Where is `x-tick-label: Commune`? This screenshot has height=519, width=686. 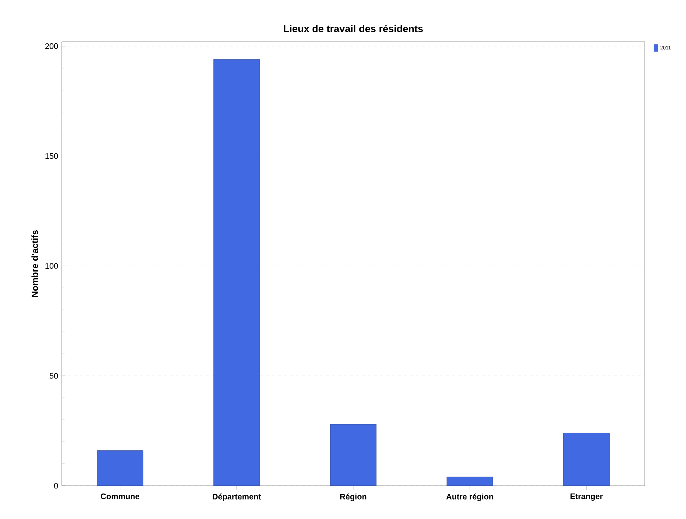
x-tick-label: Commune is located at coordinates (120, 497).